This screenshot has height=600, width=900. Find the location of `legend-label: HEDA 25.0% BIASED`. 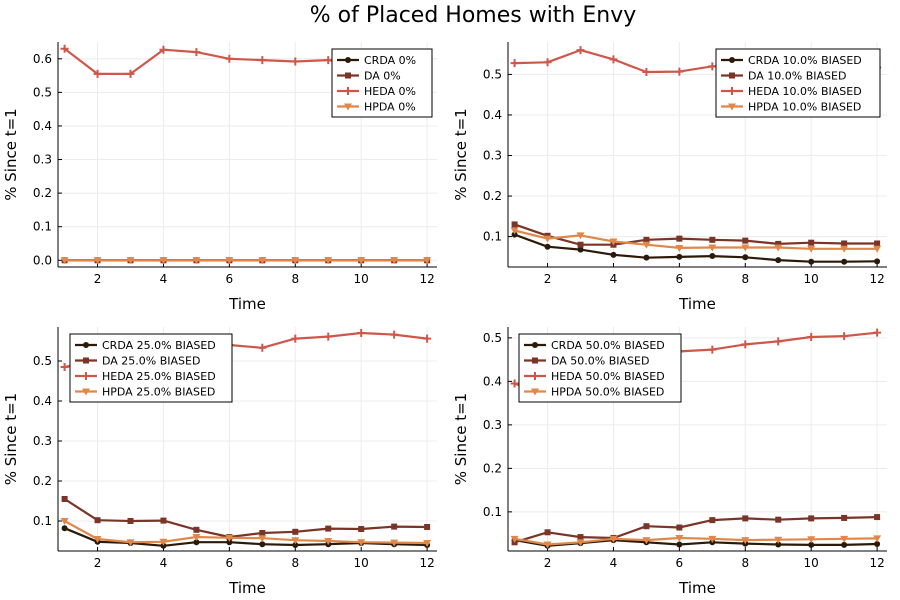

legend-label: HEDA 25.0% BIASED is located at coordinates (159, 376).